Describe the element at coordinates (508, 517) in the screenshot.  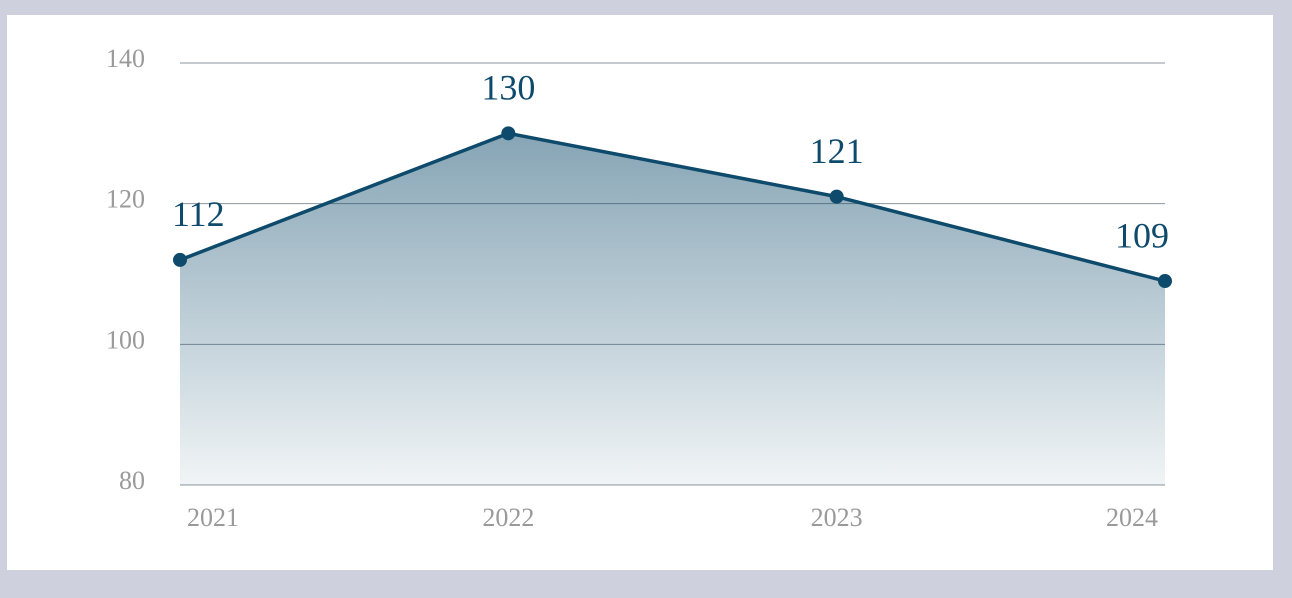
I see `x-tick-label: 2022` at that location.